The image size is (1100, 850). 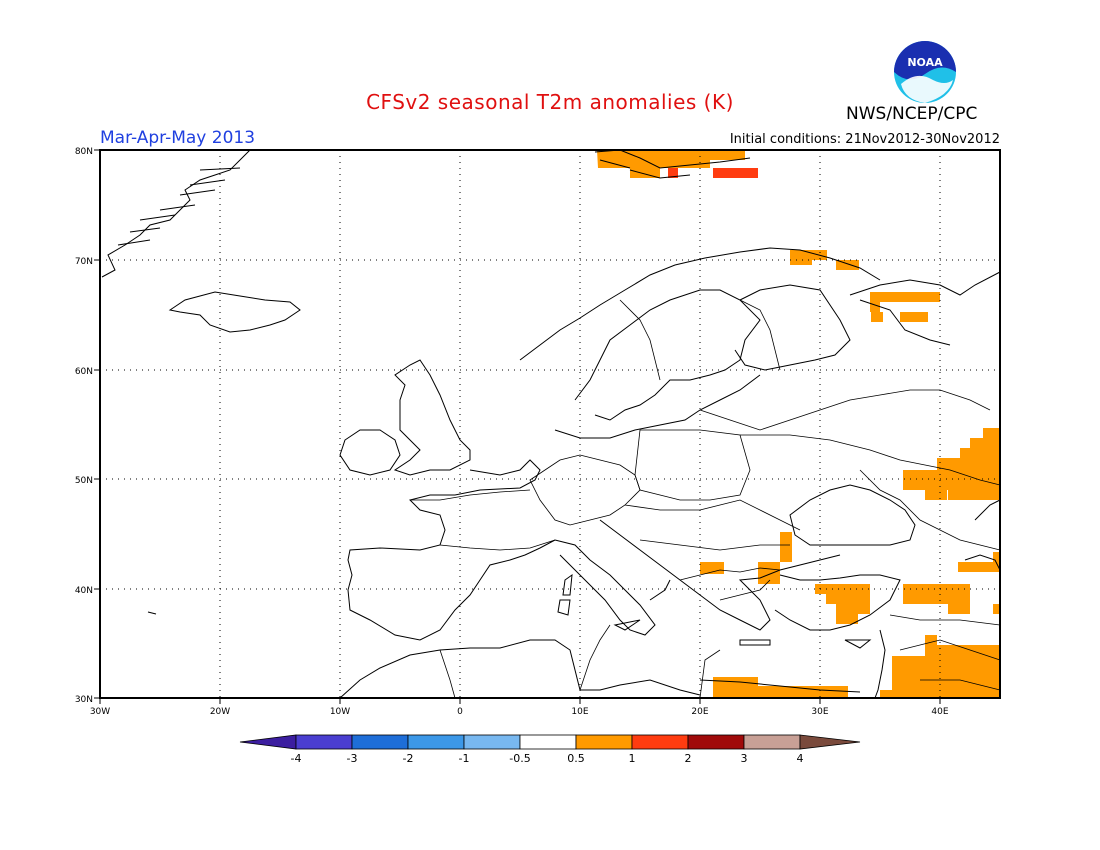 I want to click on turkey-coast, so click(x=837, y=602).